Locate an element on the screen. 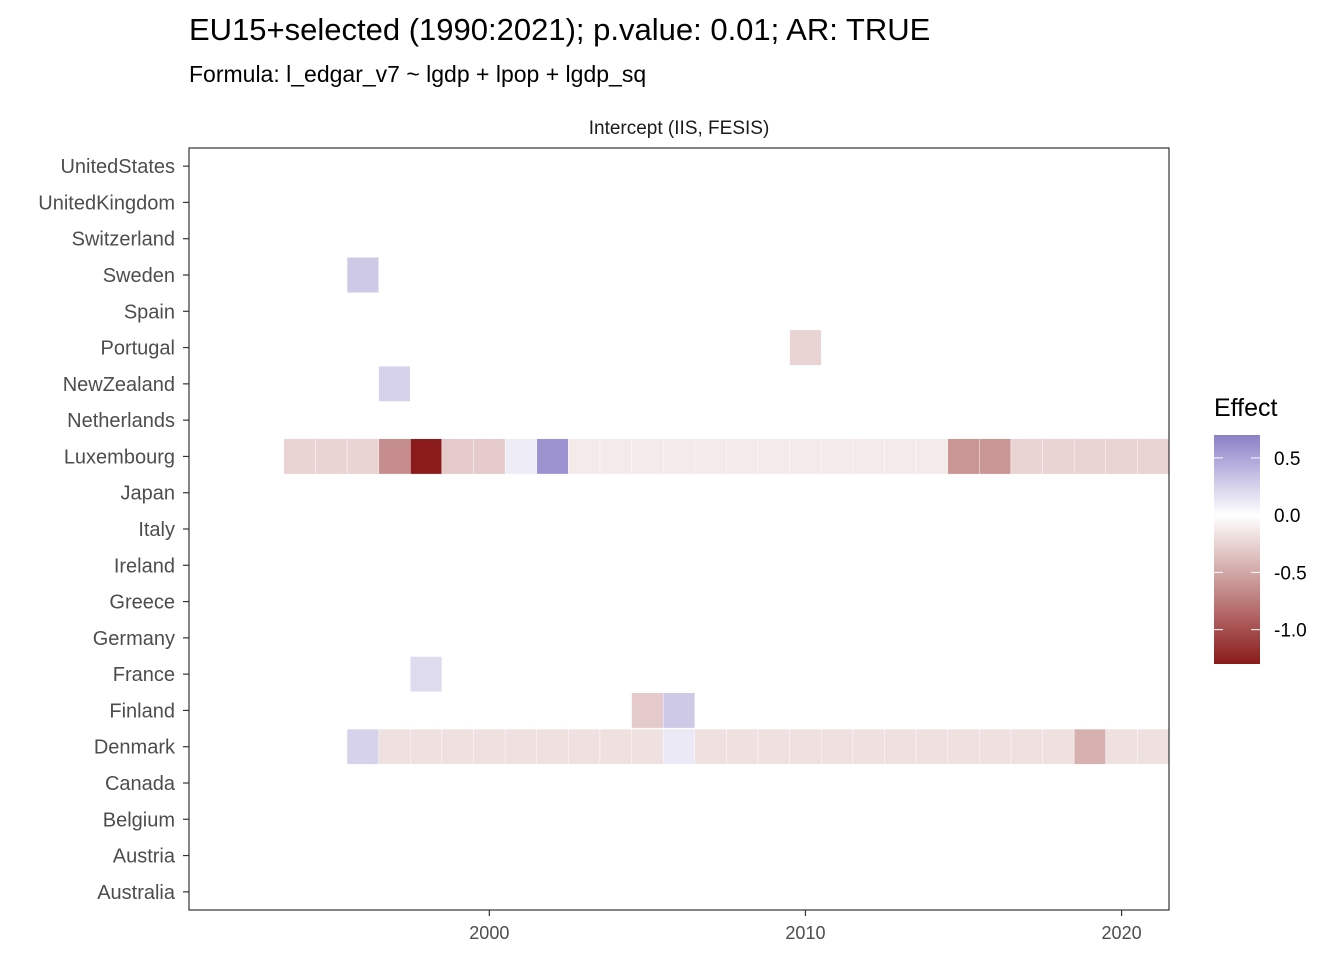  y-tick-label: Germany is located at coordinates (134, 639).